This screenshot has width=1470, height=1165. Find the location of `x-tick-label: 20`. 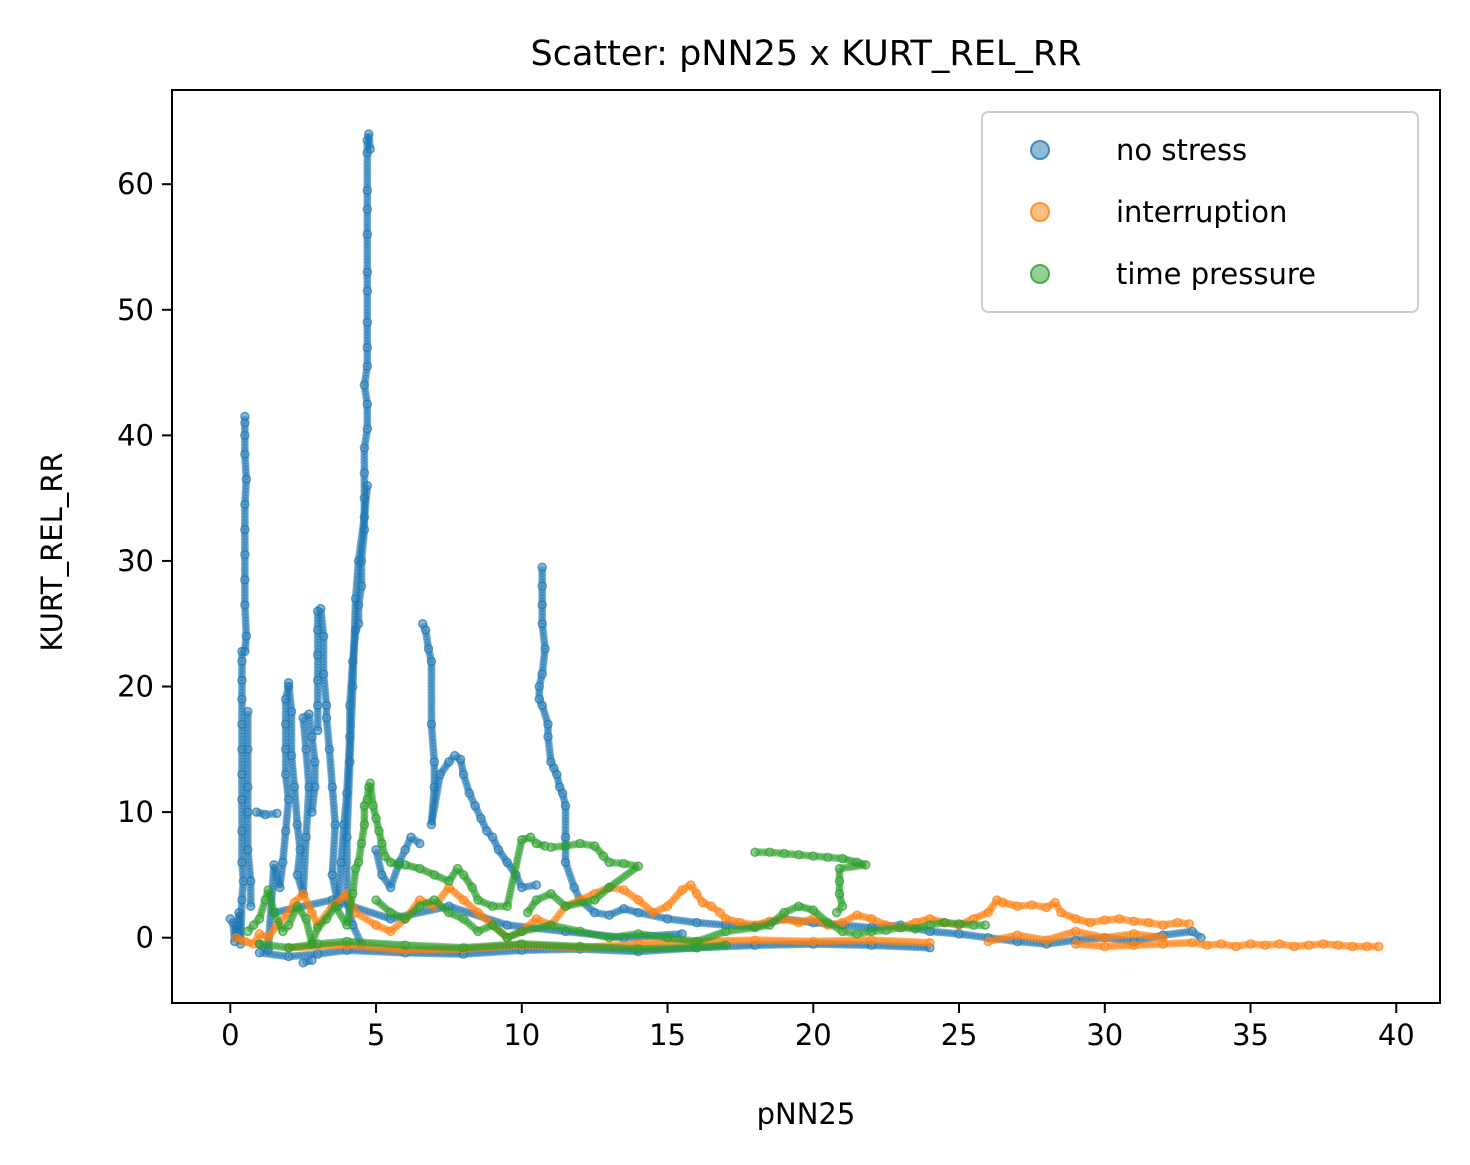

x-tick-label: 20 is located at coordinates (813, 1035).